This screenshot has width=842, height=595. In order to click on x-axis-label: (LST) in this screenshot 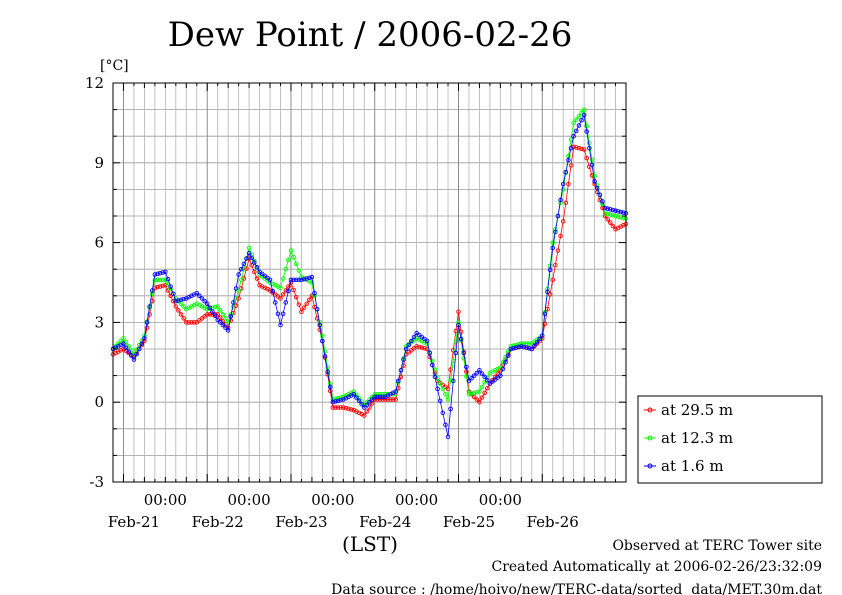, I will do `click(370, 544)`.